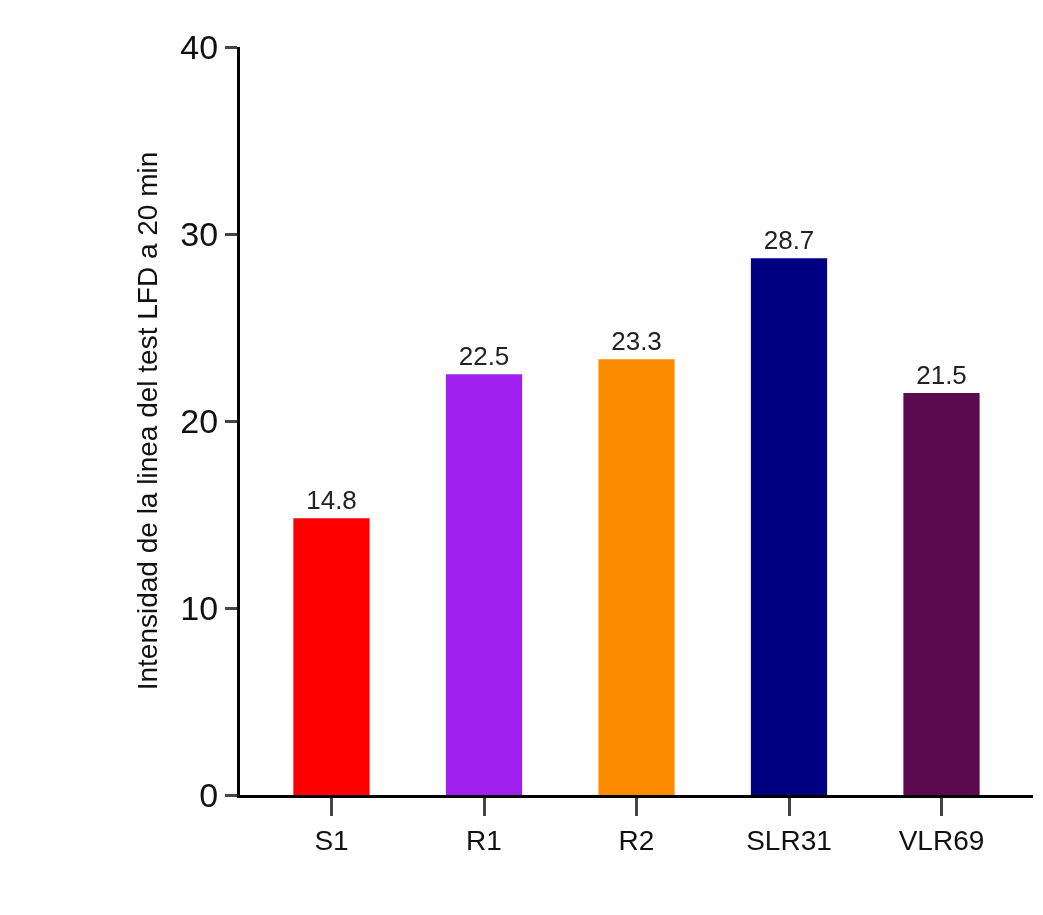 This screenshot has width=1043, height=915. Describe the element at coordinates (209, 794) in the screenshot. I see `y-tick-label: 0` at that location.